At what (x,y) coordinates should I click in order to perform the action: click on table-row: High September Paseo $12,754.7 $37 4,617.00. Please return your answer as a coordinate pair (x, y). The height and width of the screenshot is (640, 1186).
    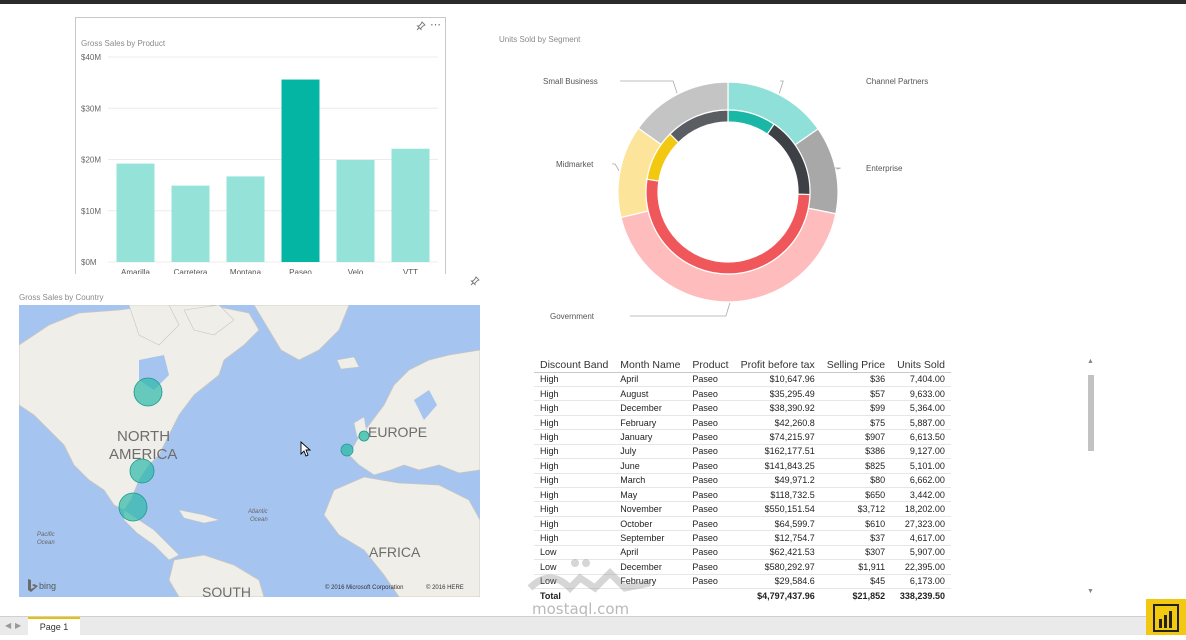
    Looking at the image, I should click on (742, 538).